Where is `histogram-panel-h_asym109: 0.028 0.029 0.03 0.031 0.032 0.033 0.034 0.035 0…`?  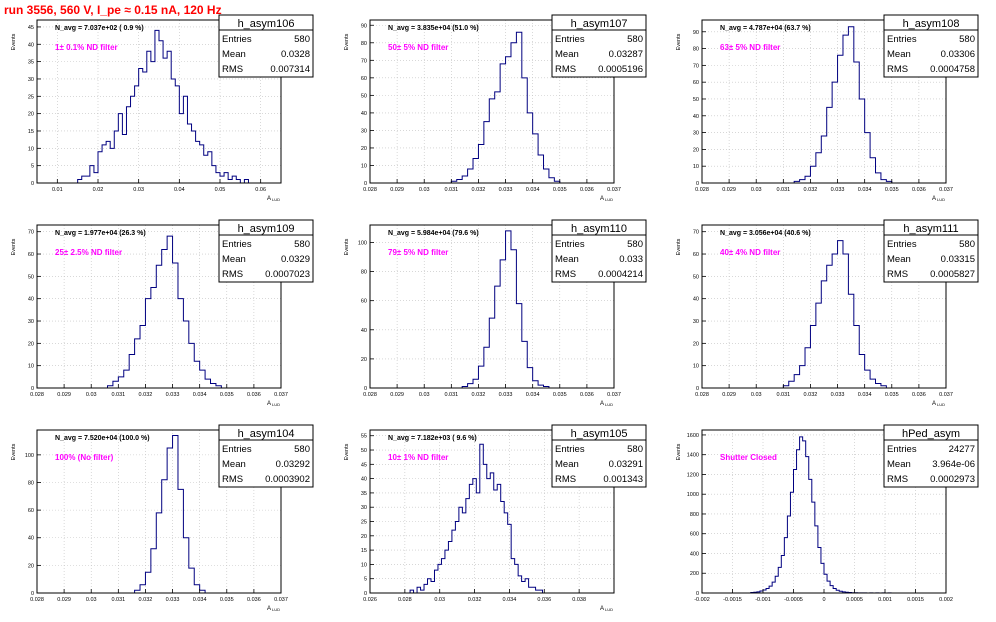
histogram-panel-h_asym109: 0.028 0.029 0.03 0.031 0.032 0.033 0.034 0.035 0… is located at coordinates (162, 313).